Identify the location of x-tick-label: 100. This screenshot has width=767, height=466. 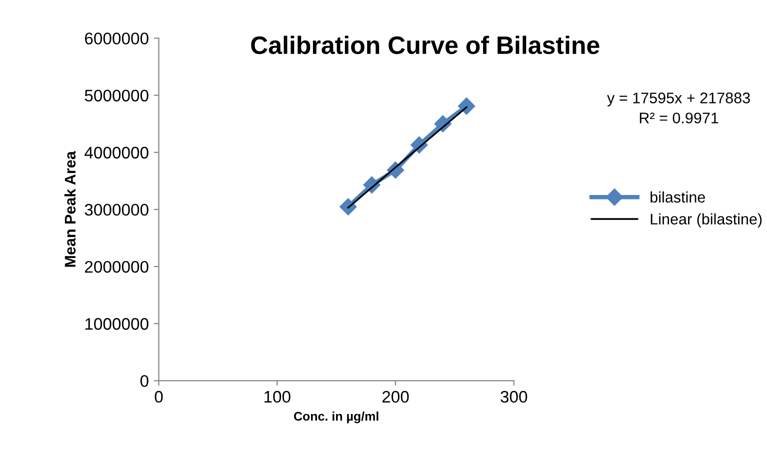
(277, 396).